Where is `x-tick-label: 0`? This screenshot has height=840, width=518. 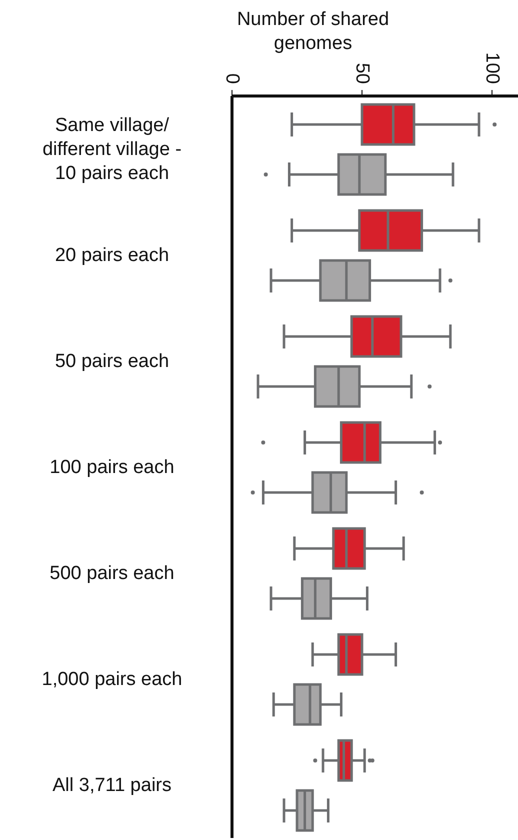 x-tick-label: 0 is located at coordinates (232, 78).